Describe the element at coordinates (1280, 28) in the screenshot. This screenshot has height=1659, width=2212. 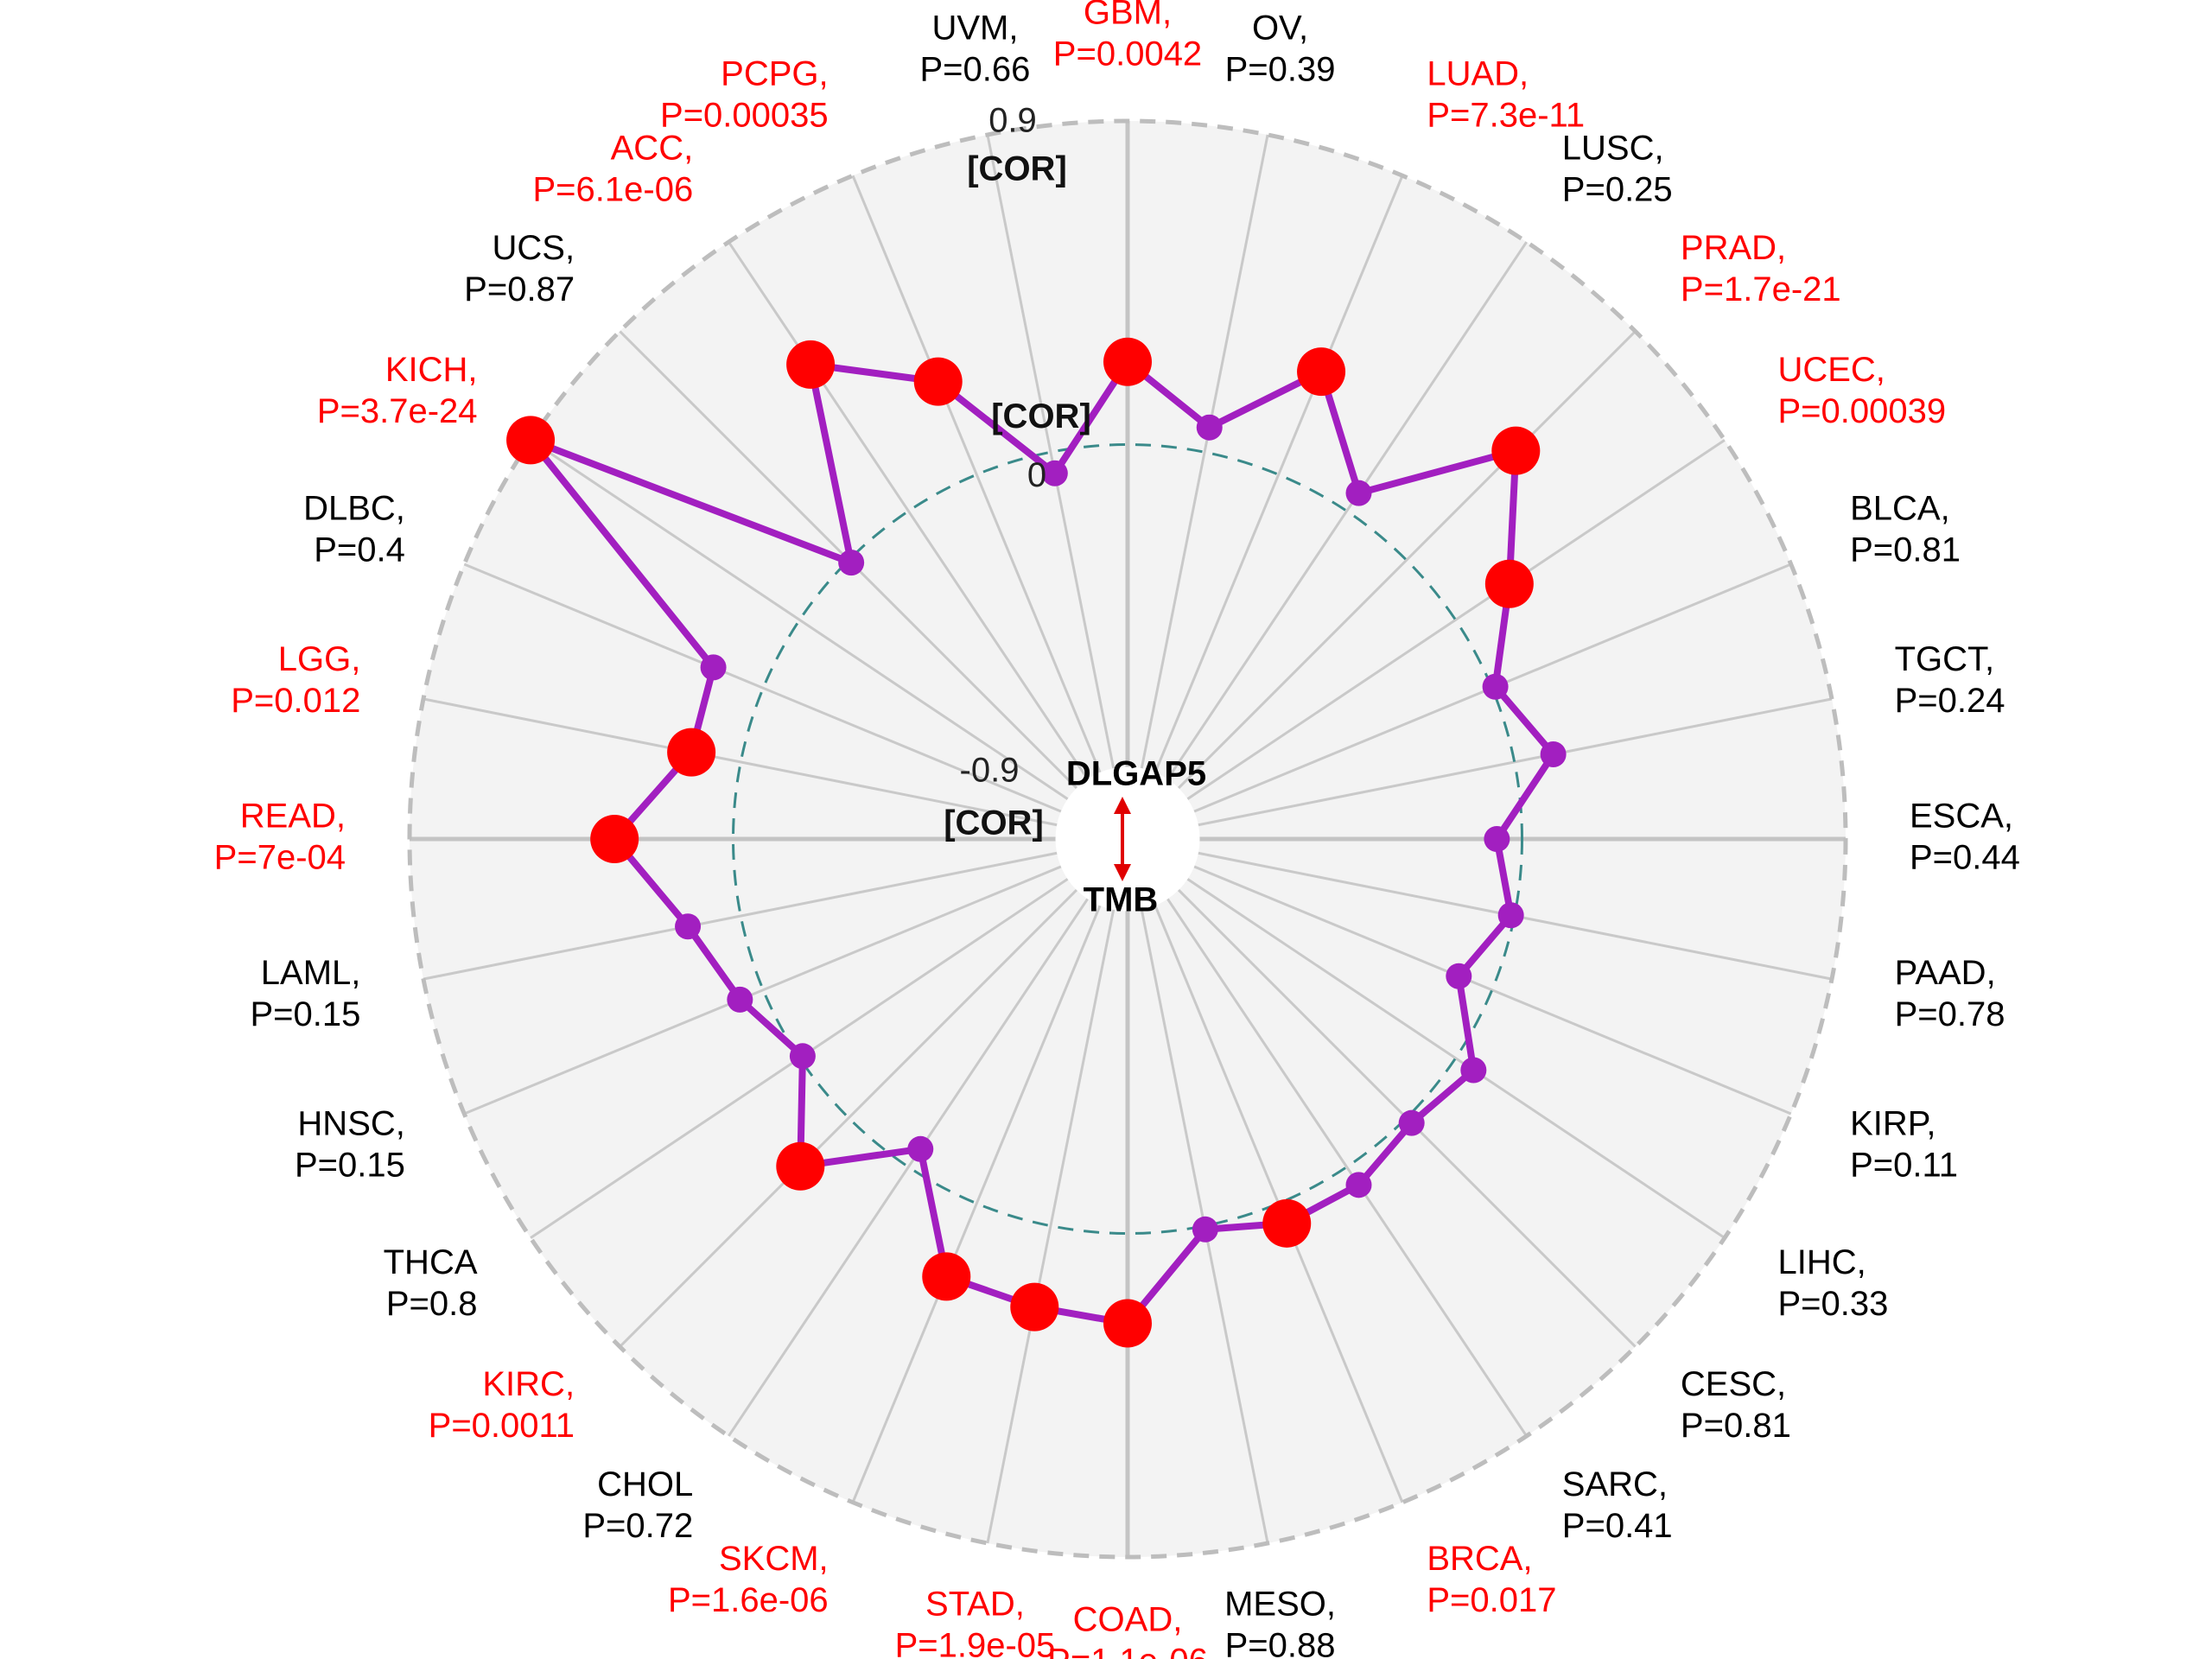
I see `category-label: OV,` at that location.